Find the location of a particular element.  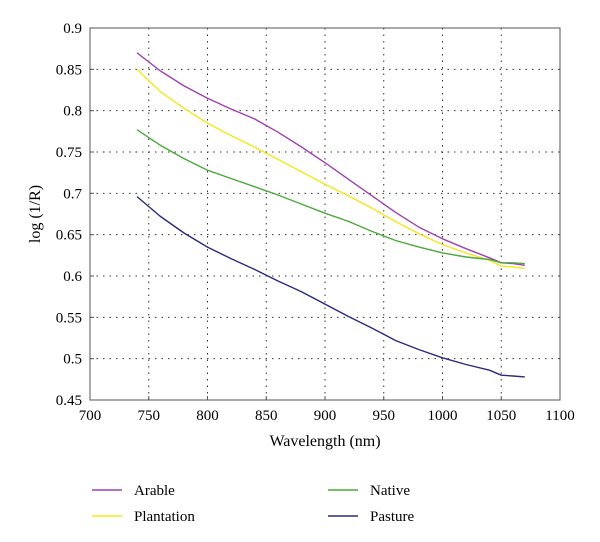

x-tick-label: 800 is located at coordinates (207, 416).